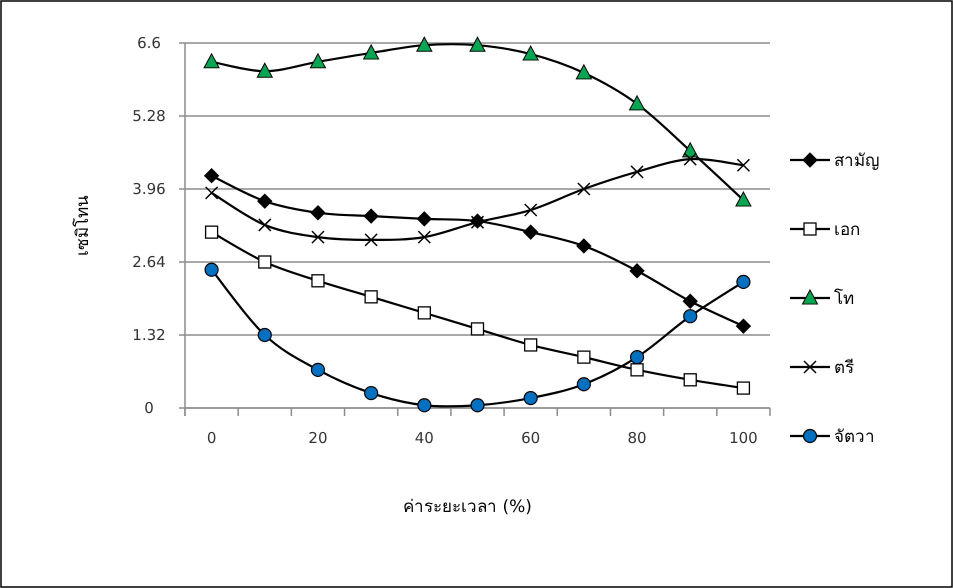 The width and height of the screenshot is (953, 588). What do you see at coordinates (467, 507) in the screenshot?
I see `x-axis-title: ค่าระยะเวลา (%)` at bounding box center [467, 507].